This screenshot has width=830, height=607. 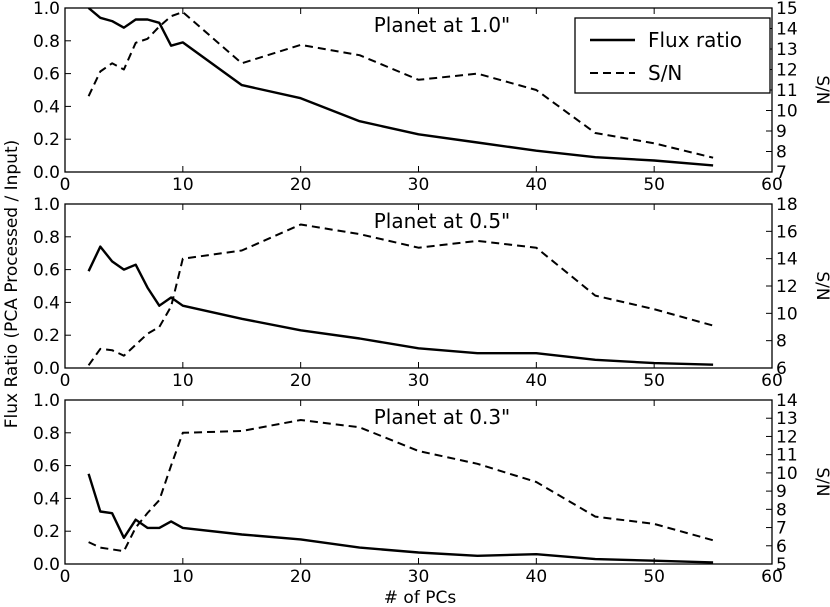 What do you see at coordinates (442, 221) in the screenshot?
I see `panel-title: Planet at 0.5"` at bounding box center [442, 221].